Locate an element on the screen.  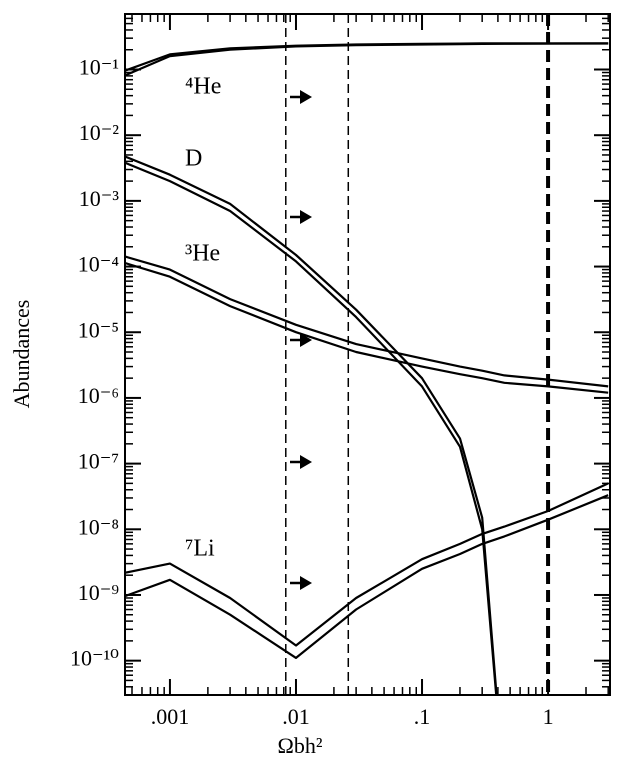
y-tick-label: 10⁻¹⁰ is located at coordinates (94, 658).